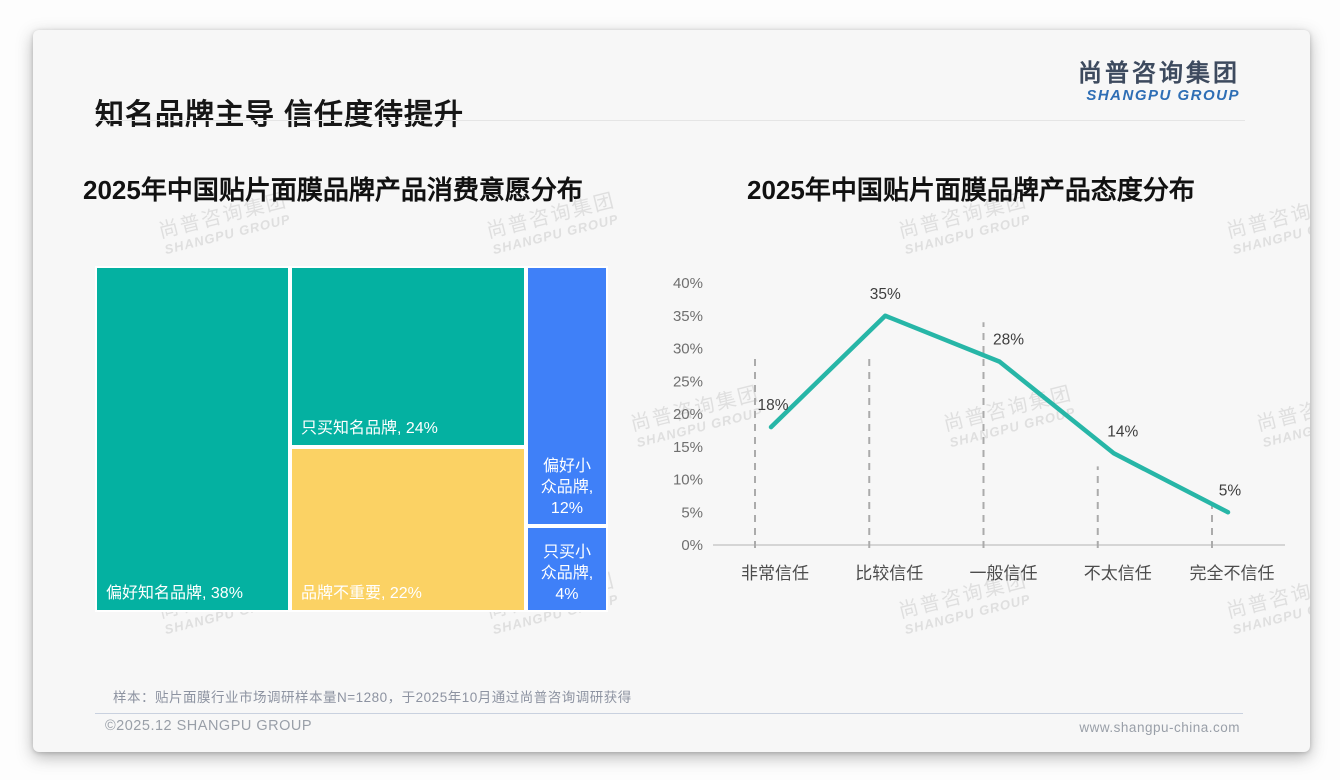 This screenshot has height=780, width=1340. What do you see at coordinates (333, 190) in the screenshot?
I see `treemap-title: 2025年中国贴片面膜品牌产品消费意愿分布` at bounding box center [333, 190].